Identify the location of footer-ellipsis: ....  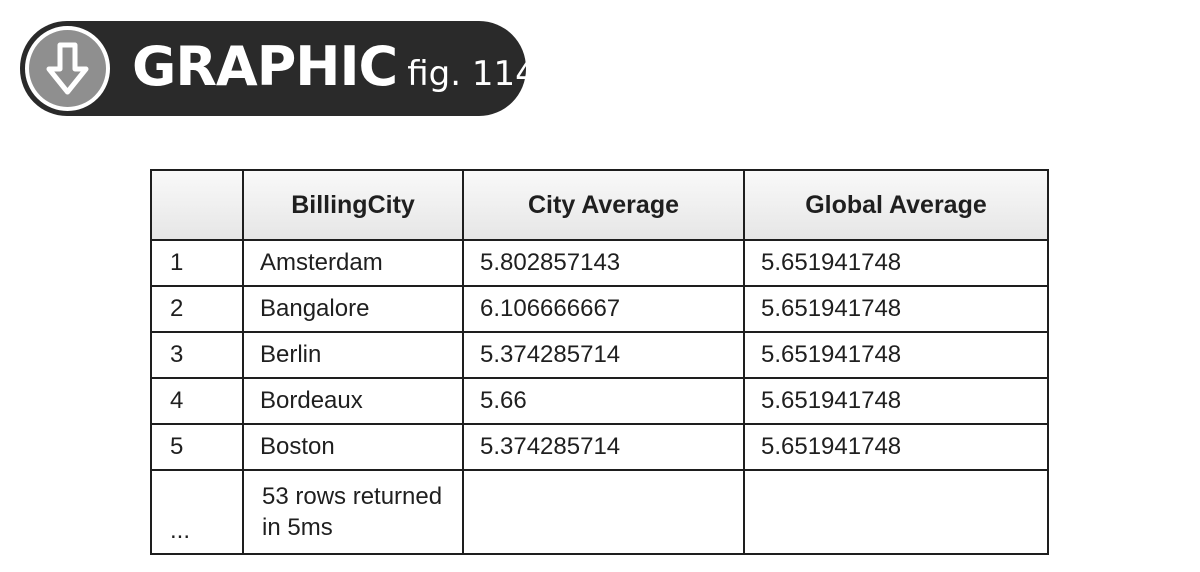
(197, 512).